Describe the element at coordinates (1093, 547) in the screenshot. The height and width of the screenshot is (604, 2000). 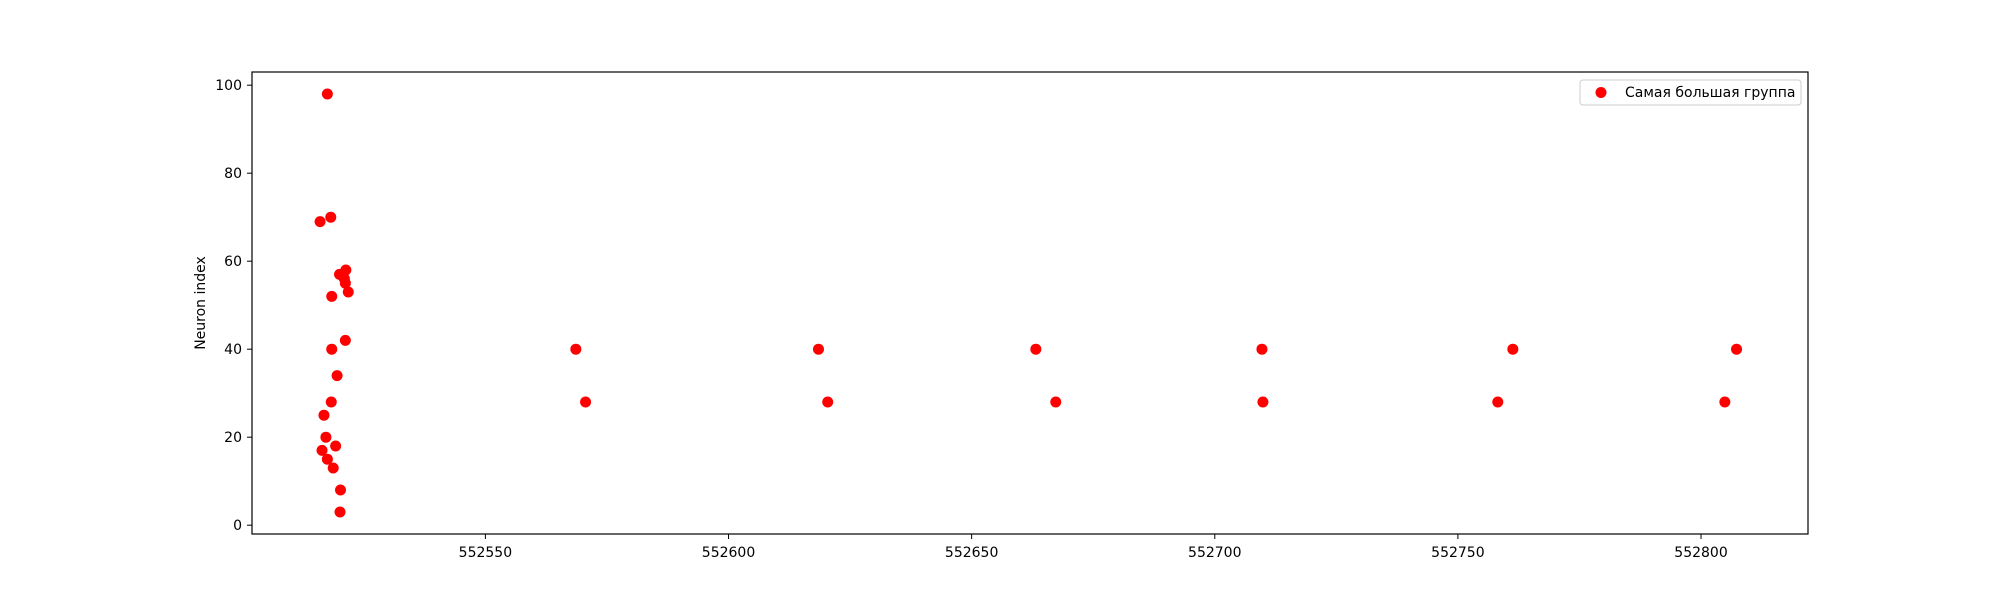
I see `x-axis-ticks: 552550 552600 552650 552700 552750 552800` at that location.